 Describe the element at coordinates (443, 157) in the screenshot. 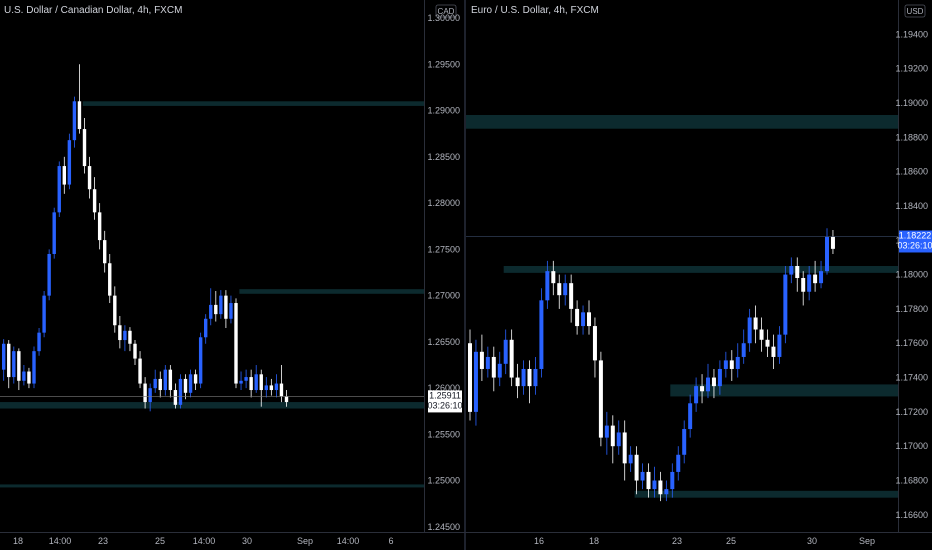

I see `left-y-tick-3: 1.28500` at that location.